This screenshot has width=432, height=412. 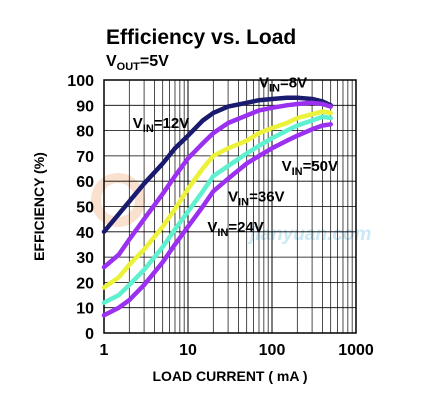 What do you see at coordinates (85, 106) in the screenshot?
I see `y-tick-label: 90` at bounding box center [85, 106].